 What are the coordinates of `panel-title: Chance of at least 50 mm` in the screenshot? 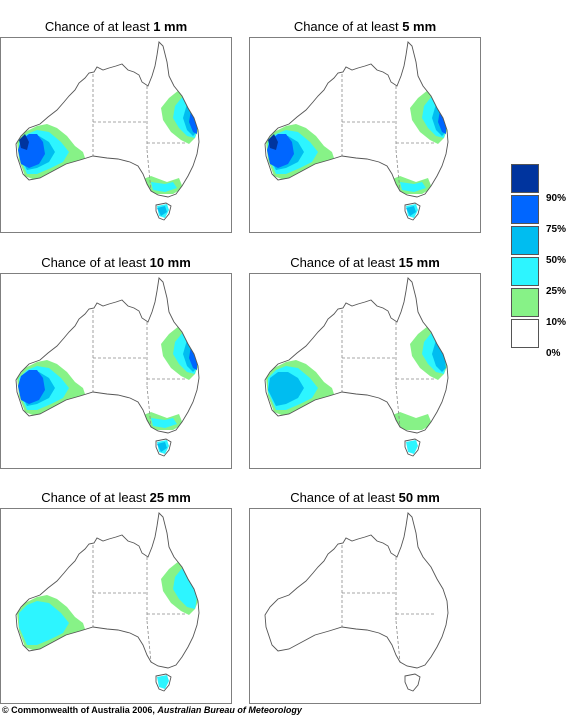 It's located at (365, 498).